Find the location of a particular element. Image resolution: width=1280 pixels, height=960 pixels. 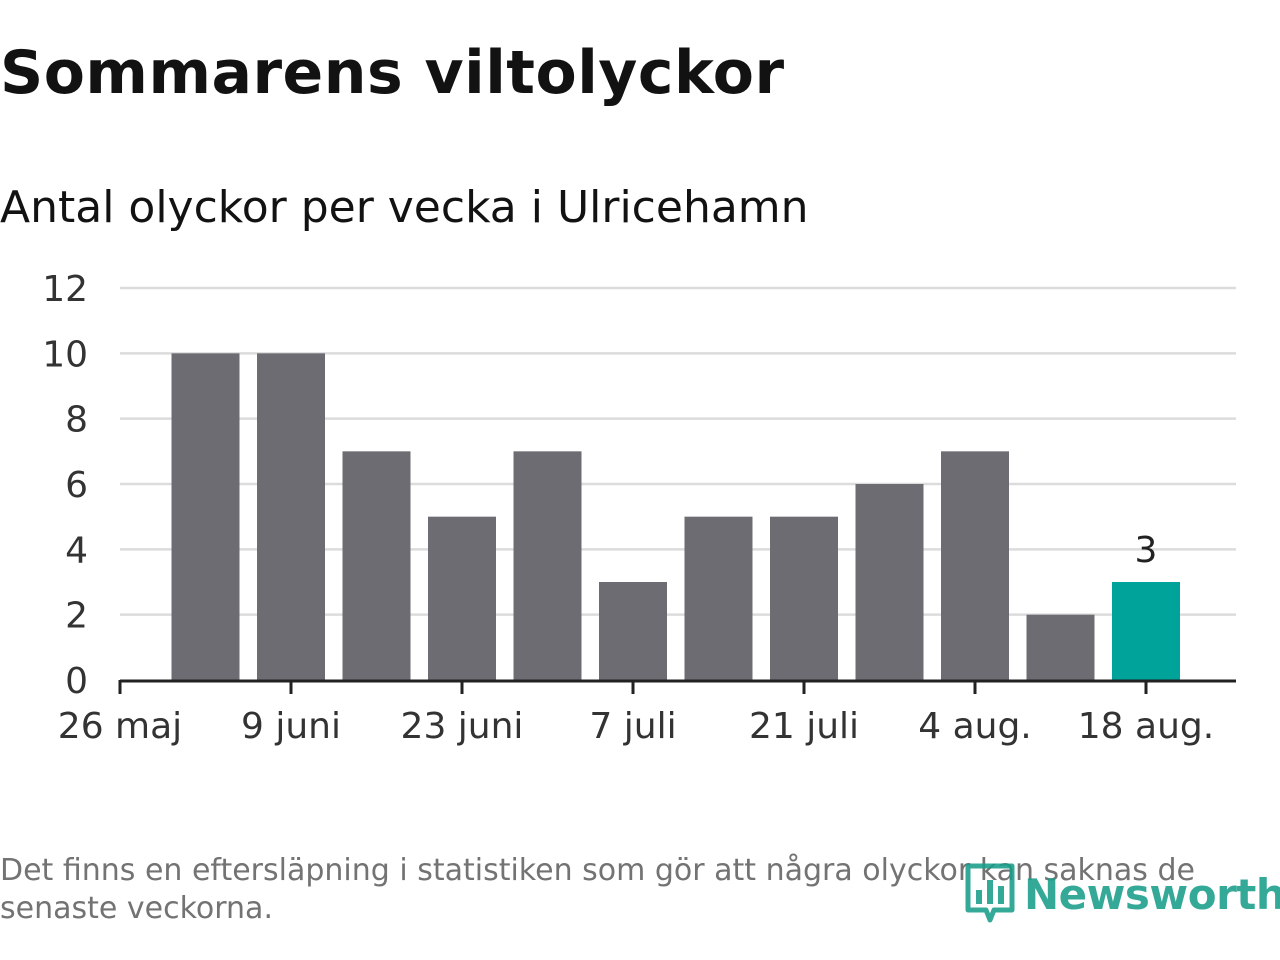

x-tick-label: 4 aug. is located at coordinates (975, 726).